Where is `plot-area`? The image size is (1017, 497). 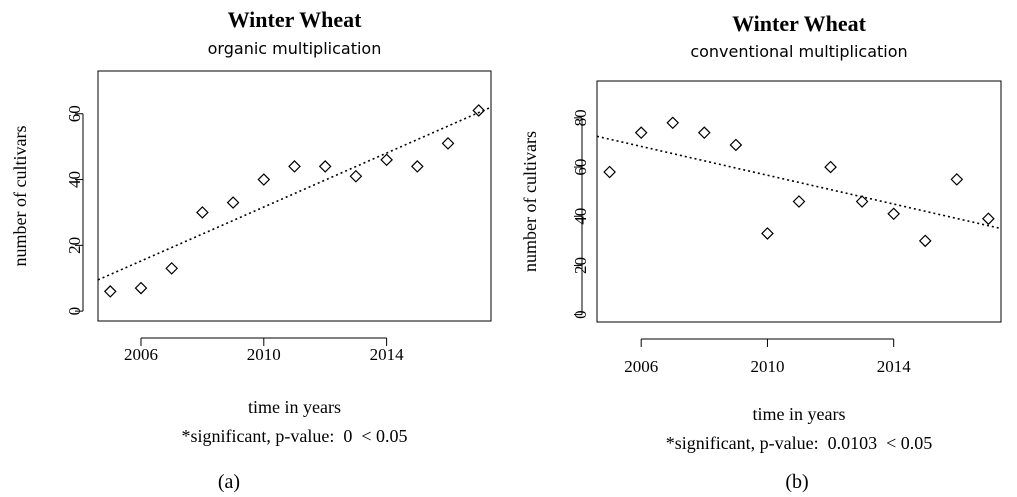
plot-area is located at coordinates (799, 182).